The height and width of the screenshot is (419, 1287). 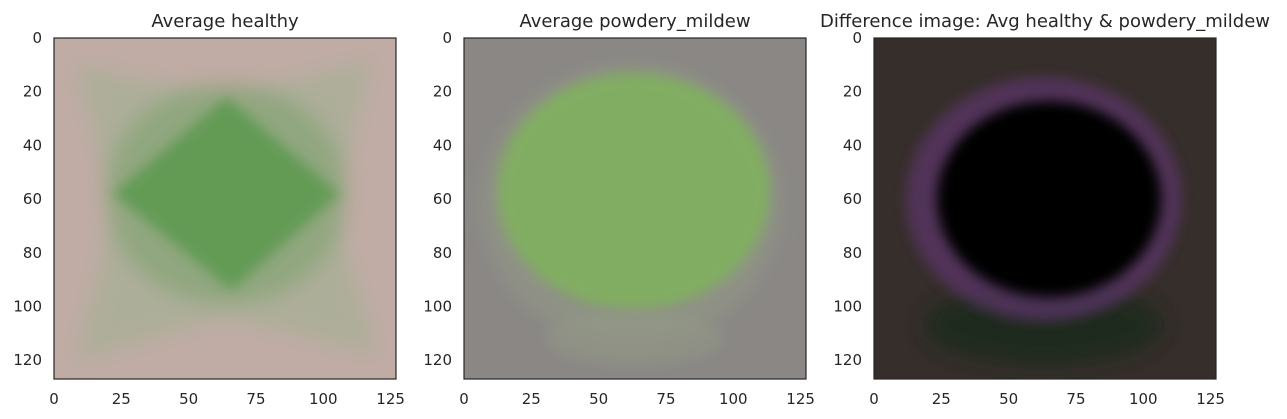 I want to click on leaf-stems, so click(x=633, y=338).